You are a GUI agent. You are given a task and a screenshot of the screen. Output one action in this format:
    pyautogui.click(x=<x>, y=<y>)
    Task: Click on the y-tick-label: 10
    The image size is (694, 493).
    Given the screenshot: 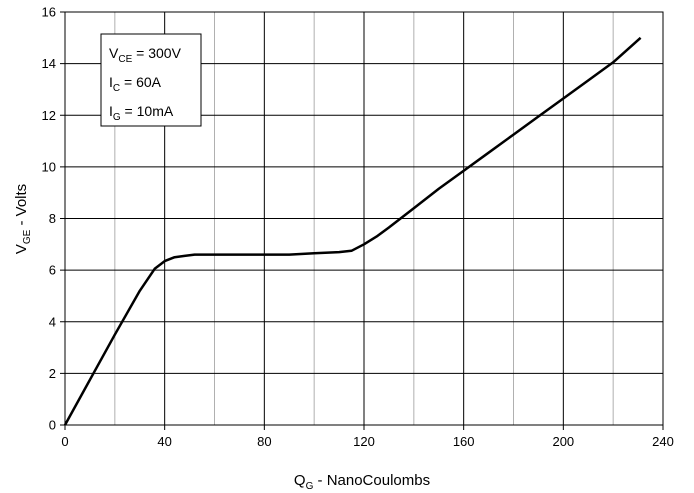 What is the action you would take?
    pyautogui.click(x=49, y=166)
    